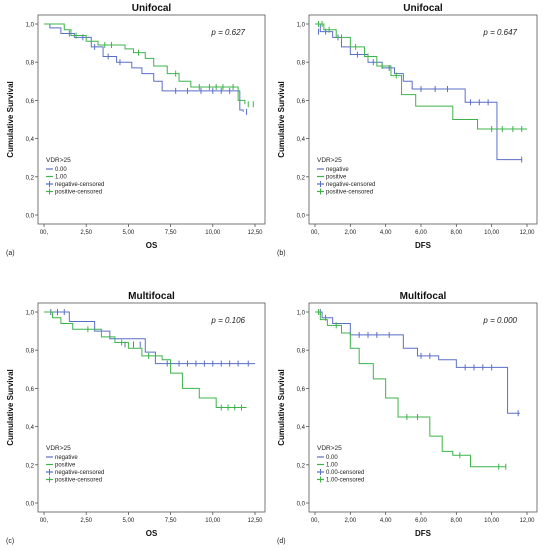  Describe the element at coordinates (10, 253) in the screenshot. I see `panel-label: (a)` at that location.